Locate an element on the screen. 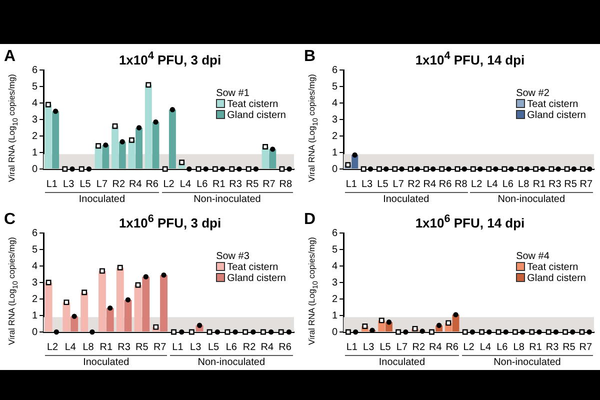 The height and width of the screenshot is (400, 600). legend-title: Sow #4 is located at coordinates (533, 256).